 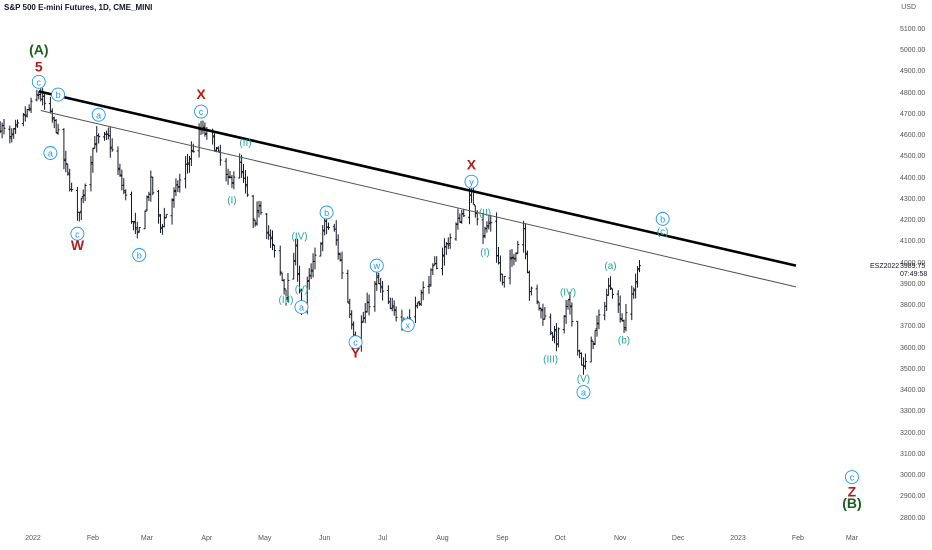 What do you see at coordinates (913, 348) in the screenshot?
I see `price-tick-label: 3600.00` at bounding box center [913, 348].